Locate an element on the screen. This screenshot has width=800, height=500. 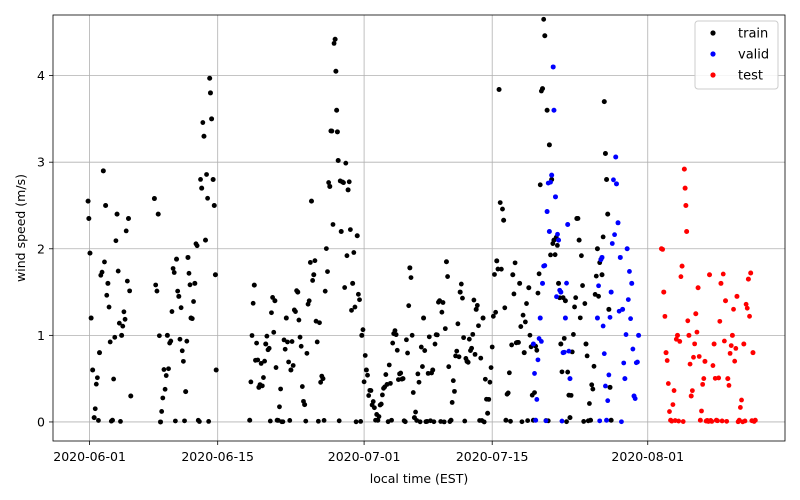
x-tick-label: 2020-06-15 is located at coordinates (217, 456).